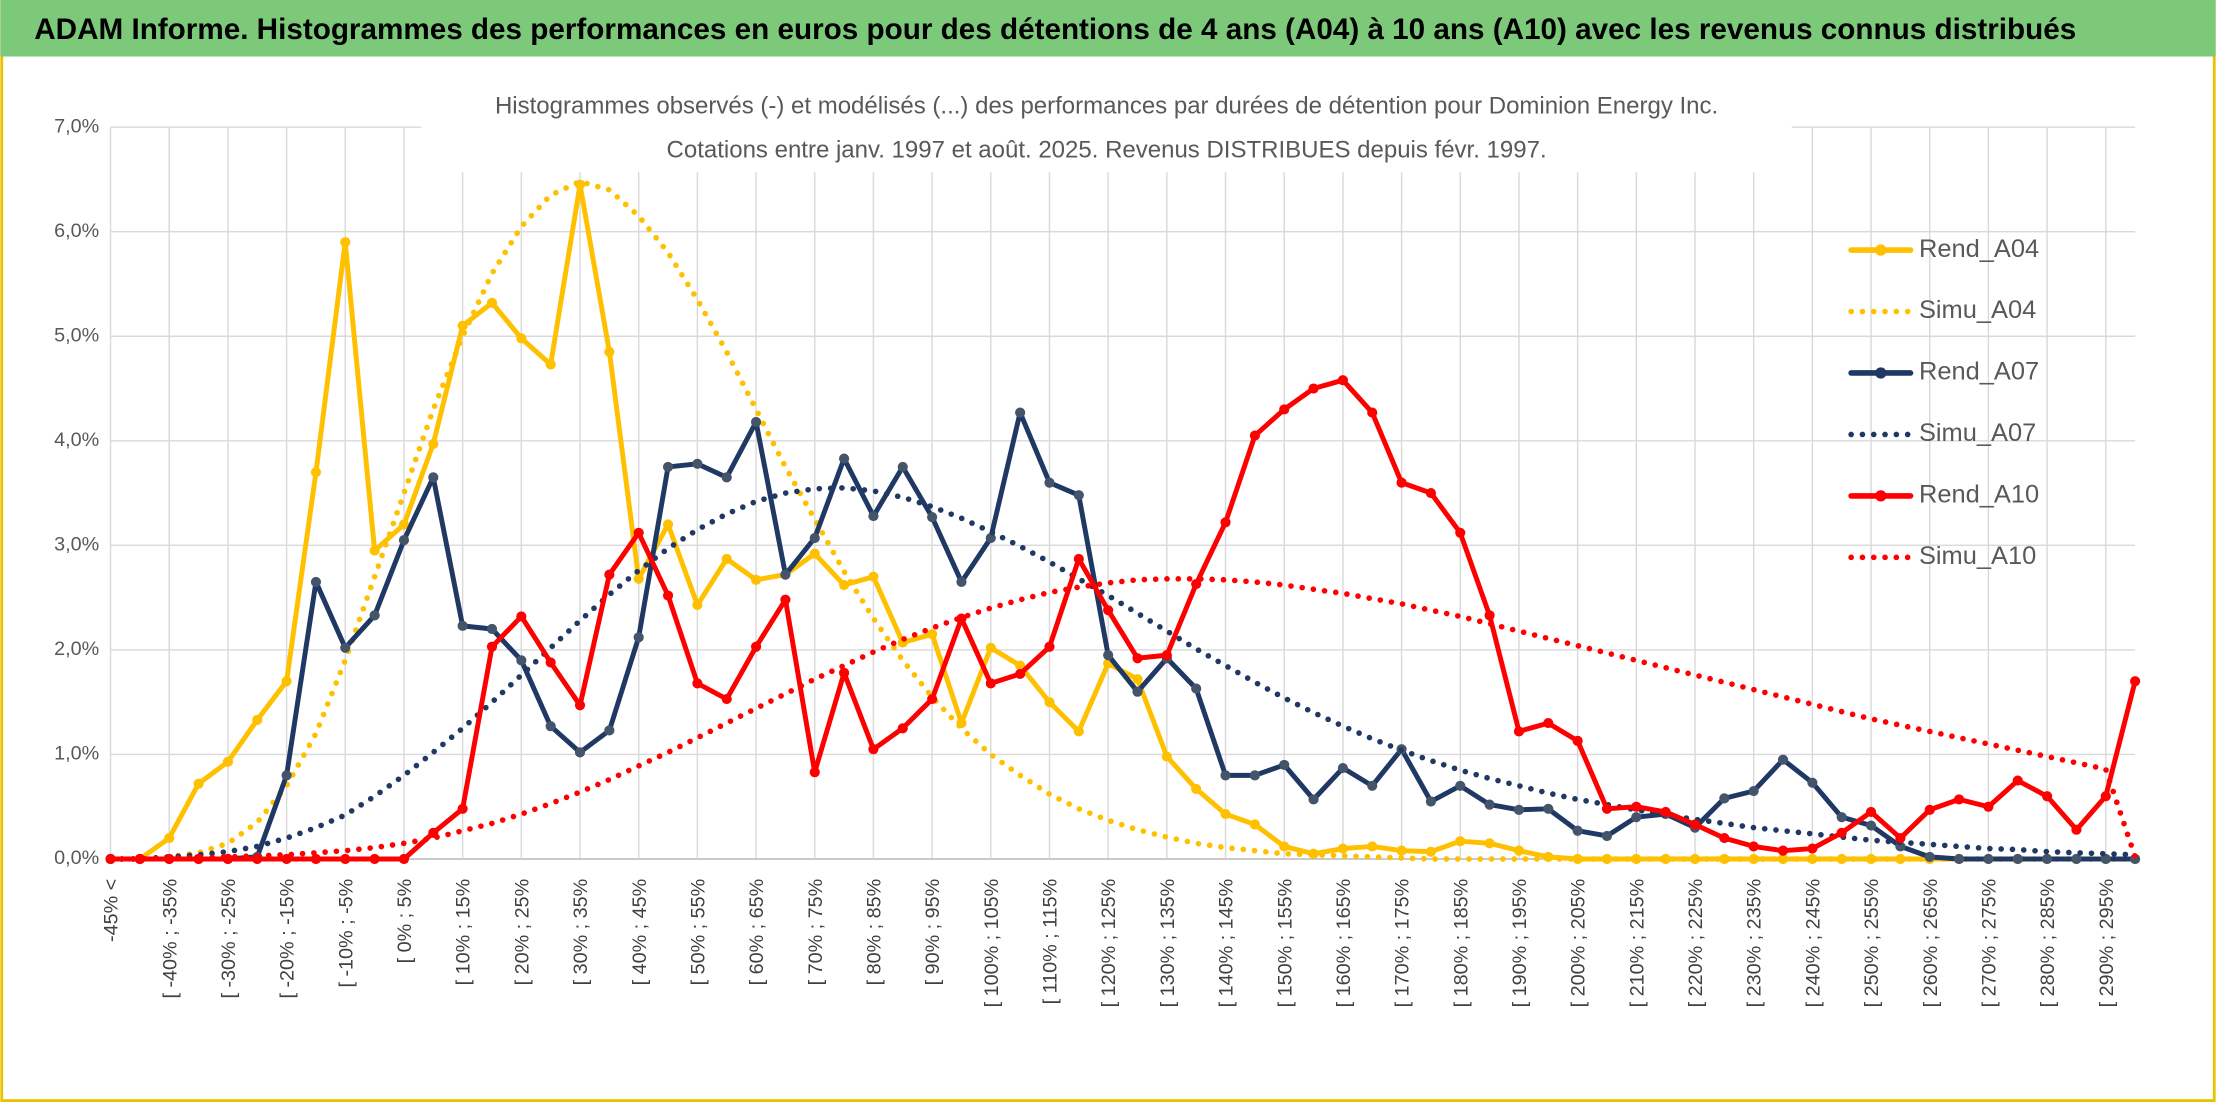  Describe the element at coordinates (816, 932) in the screenshot. I see `x-tick-label: [ 70% ; 75%` at that location.